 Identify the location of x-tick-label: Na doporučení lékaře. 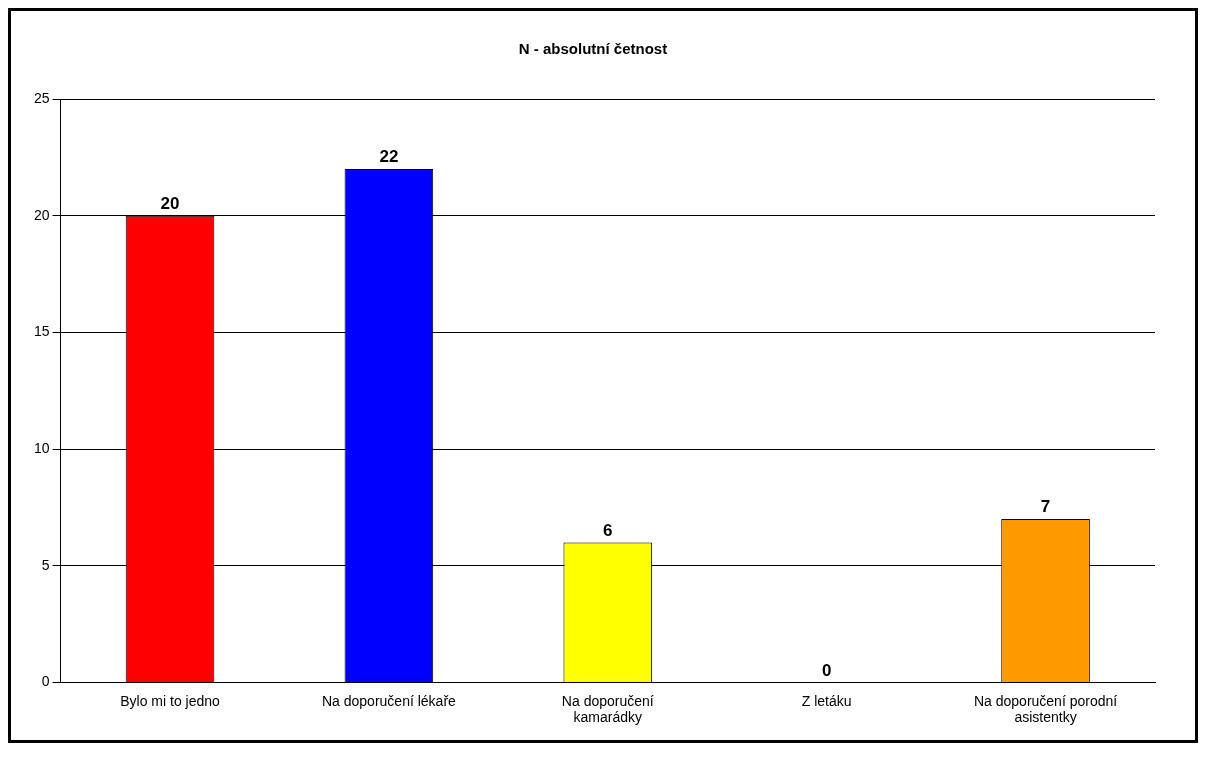
(389, 700).